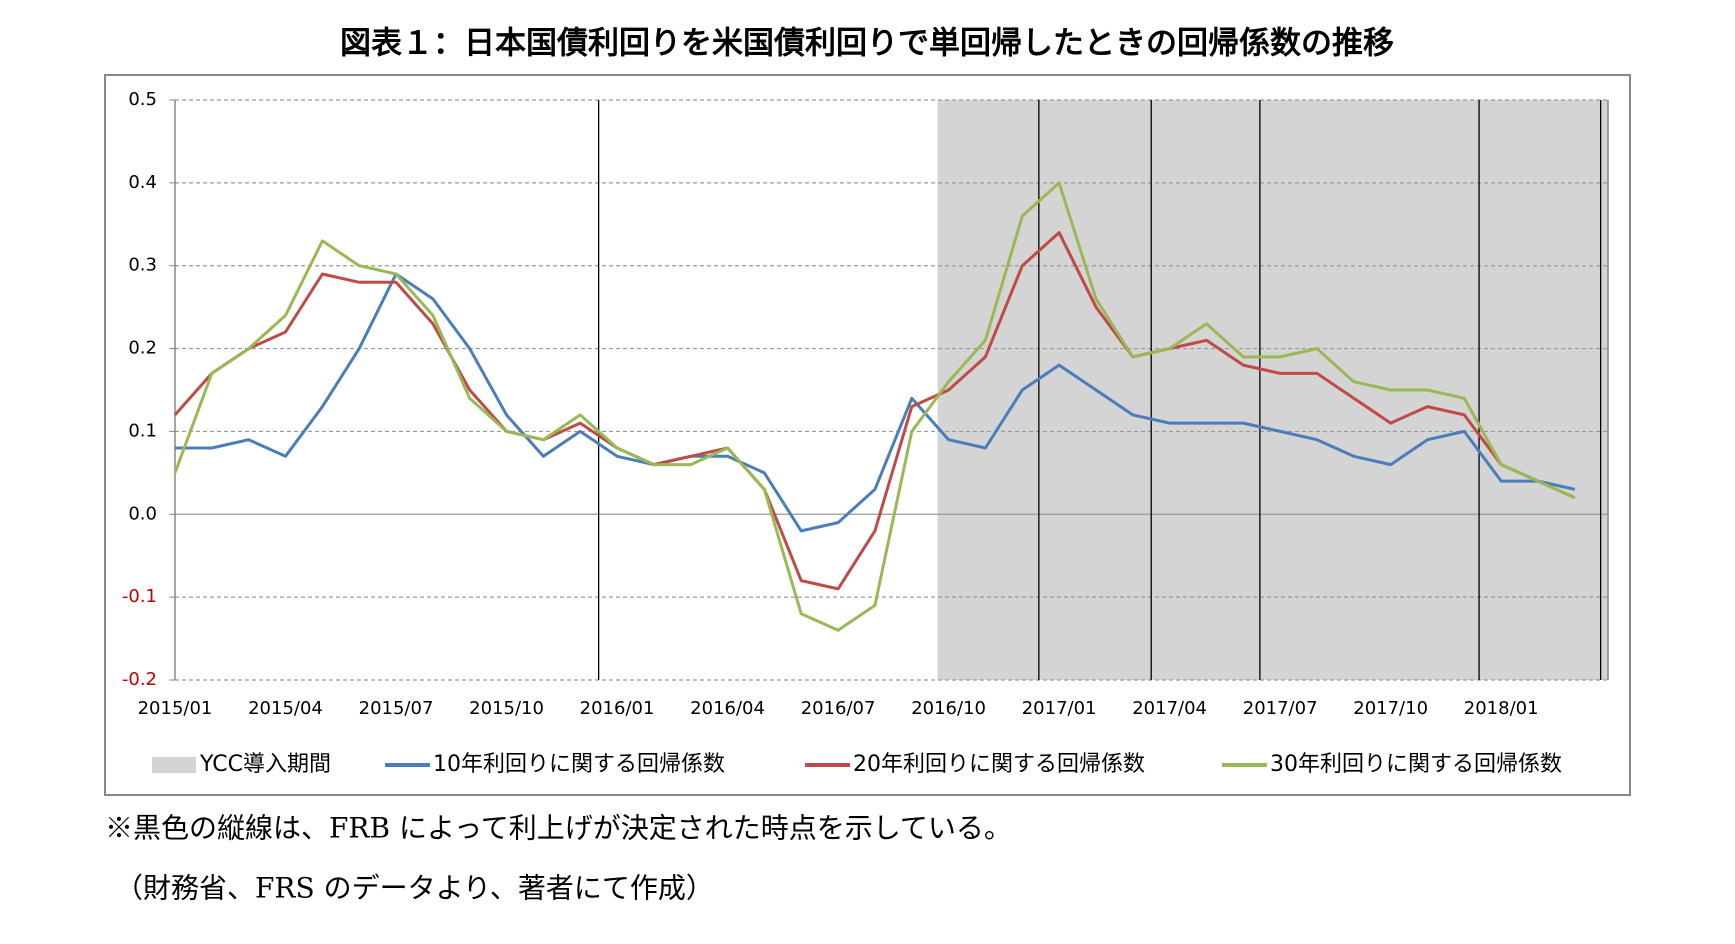  Describe the element at coordinates (1059, 708) in the screenshot. I see `x-tick-label: 2017/01` at that location.